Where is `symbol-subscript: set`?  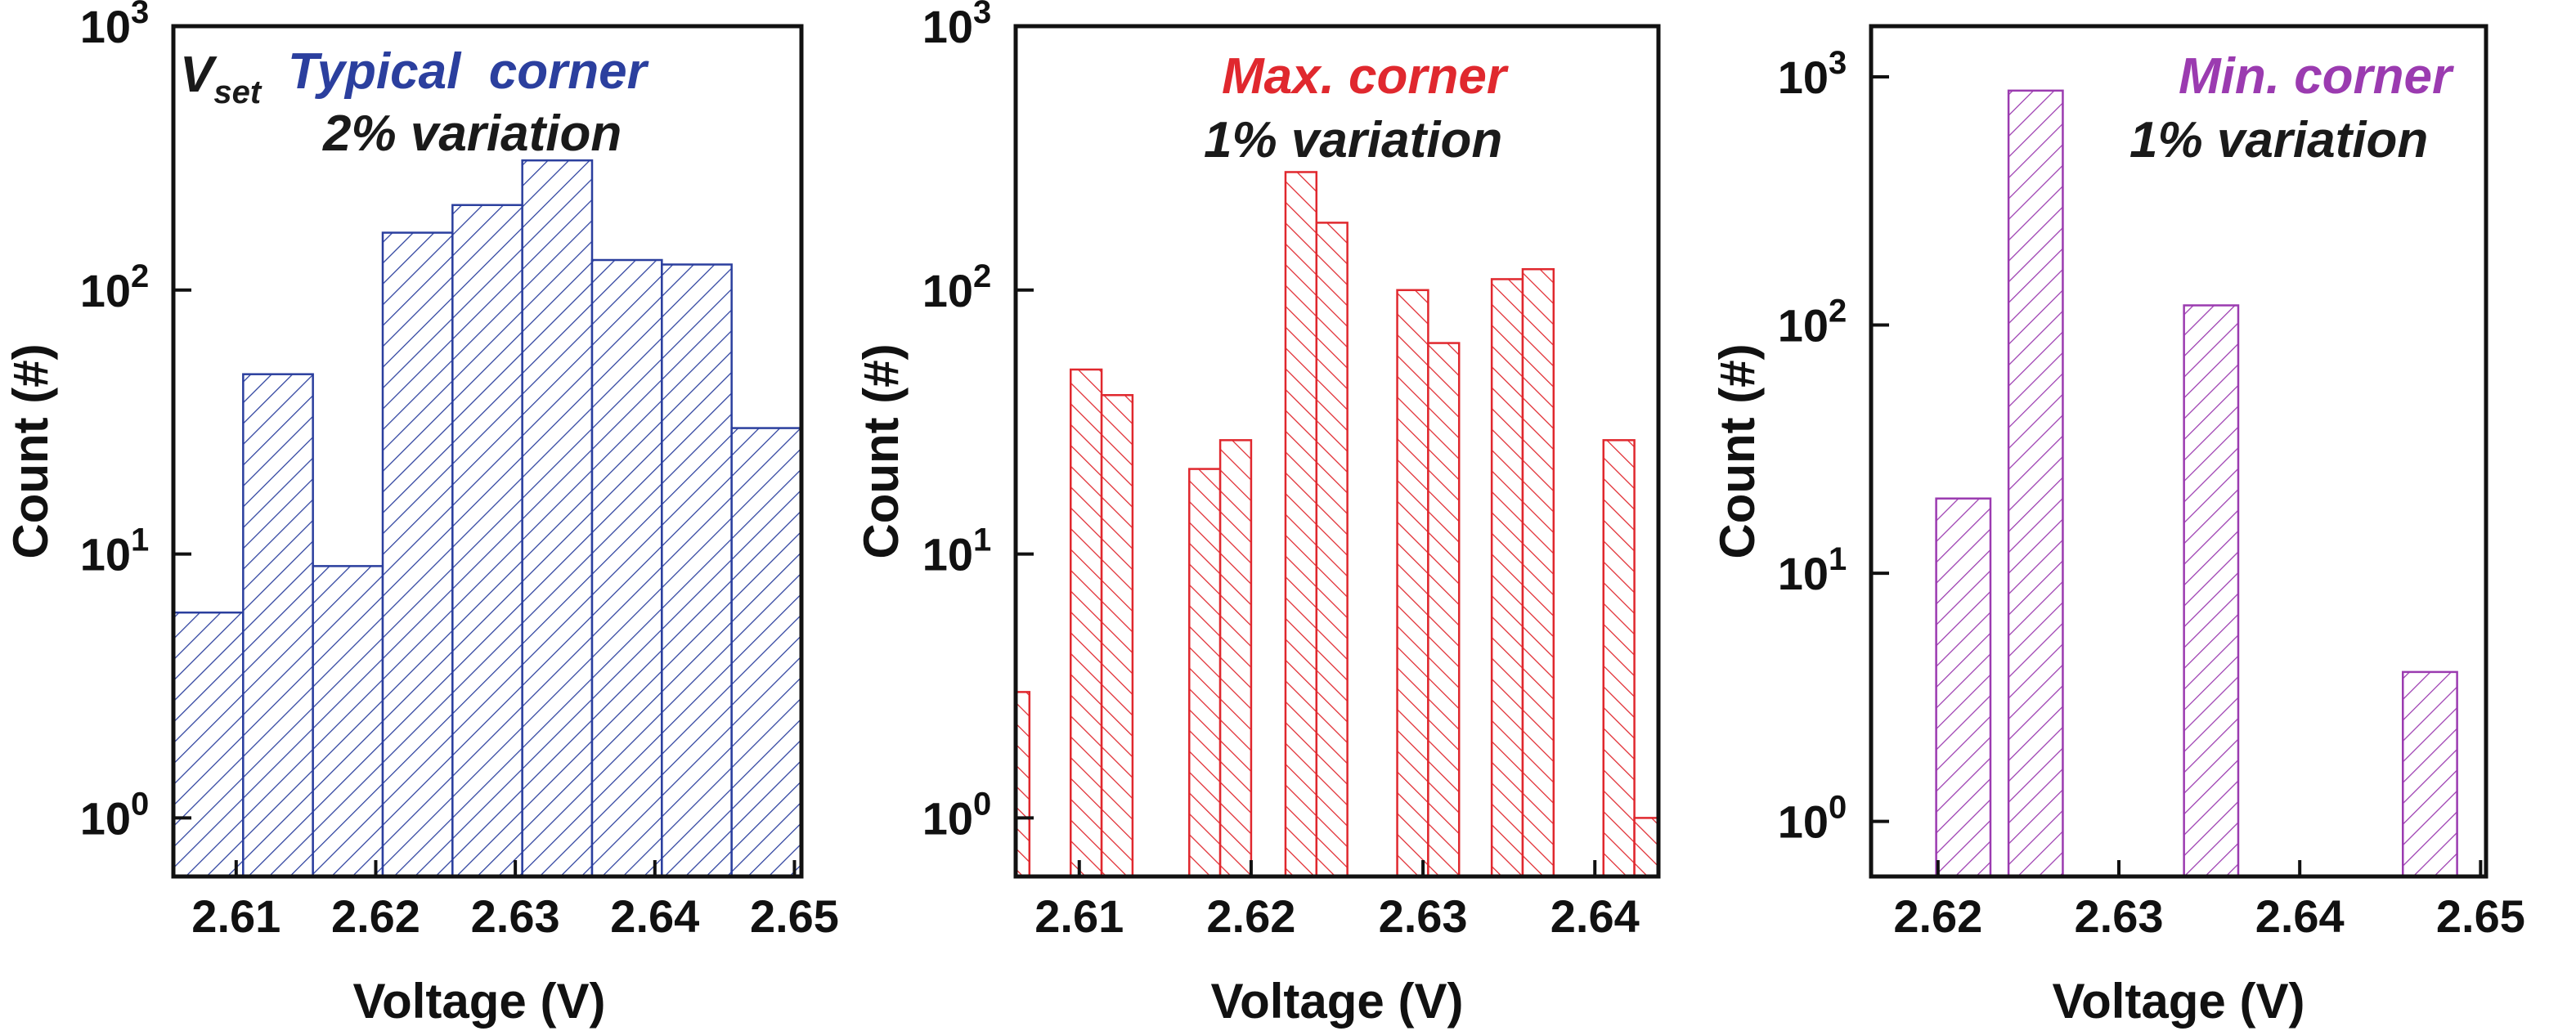
symbol-subscript: set is located at coordinates (238, 92).